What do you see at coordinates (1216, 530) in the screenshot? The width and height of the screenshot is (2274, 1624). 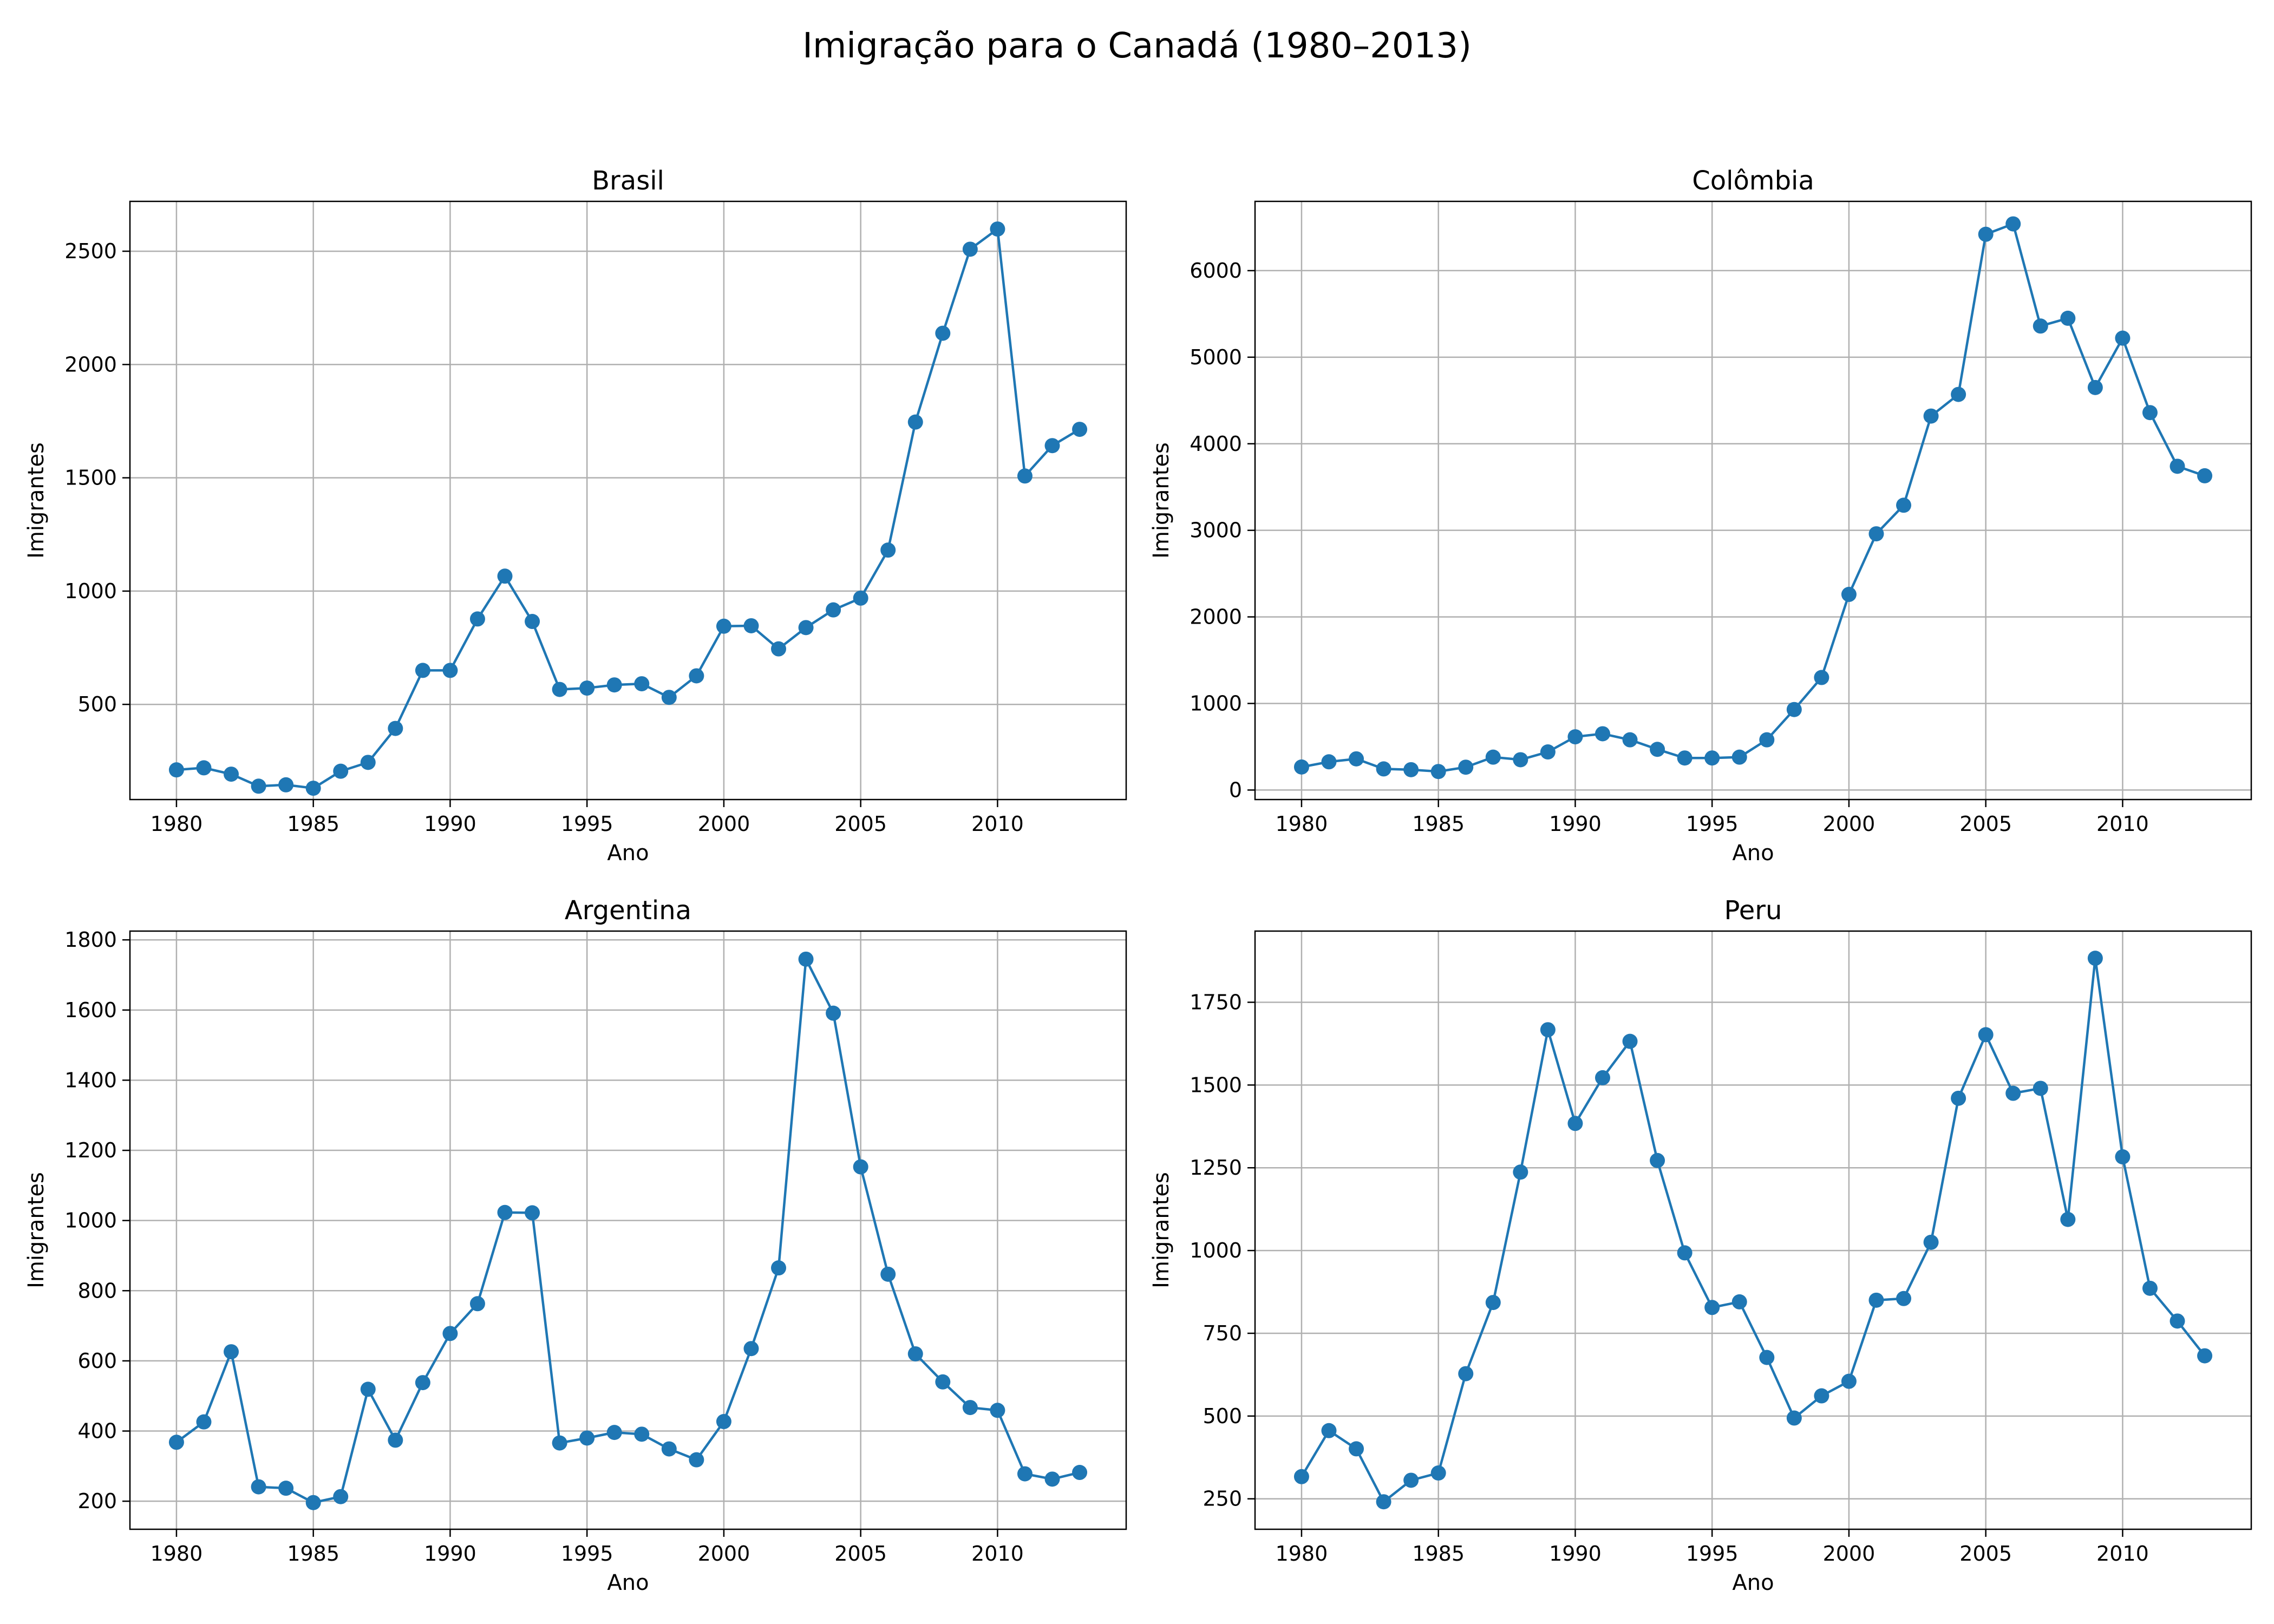 I see `y-tick-label: 3000` at bounding box center [1216, 530].